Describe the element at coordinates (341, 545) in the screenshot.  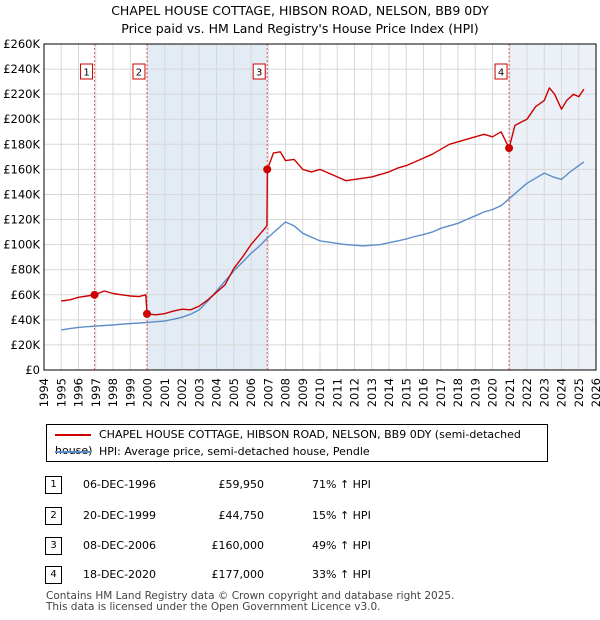
I see `transaction-hpi: 49% ↑ HPI` at that location.